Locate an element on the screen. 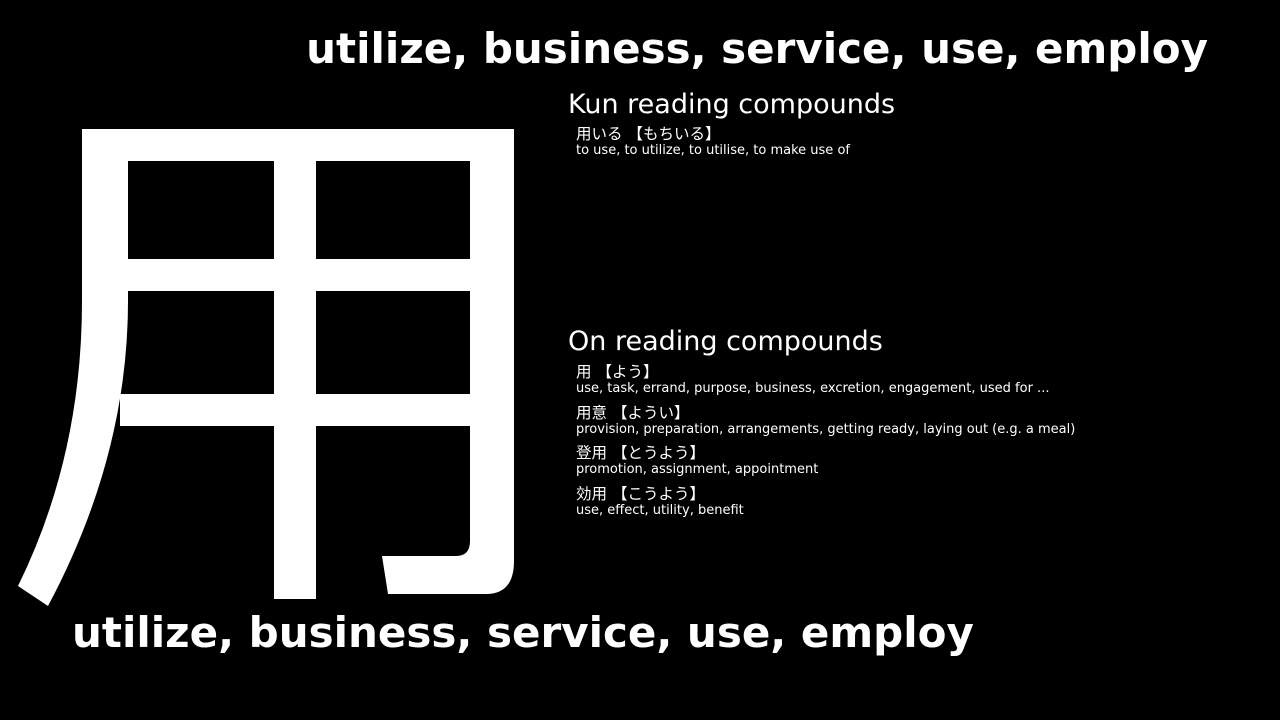 The height and width of the screenshot is (720, 1280). compound-reading: 【ようい】 is located at coordinates (650, 412).